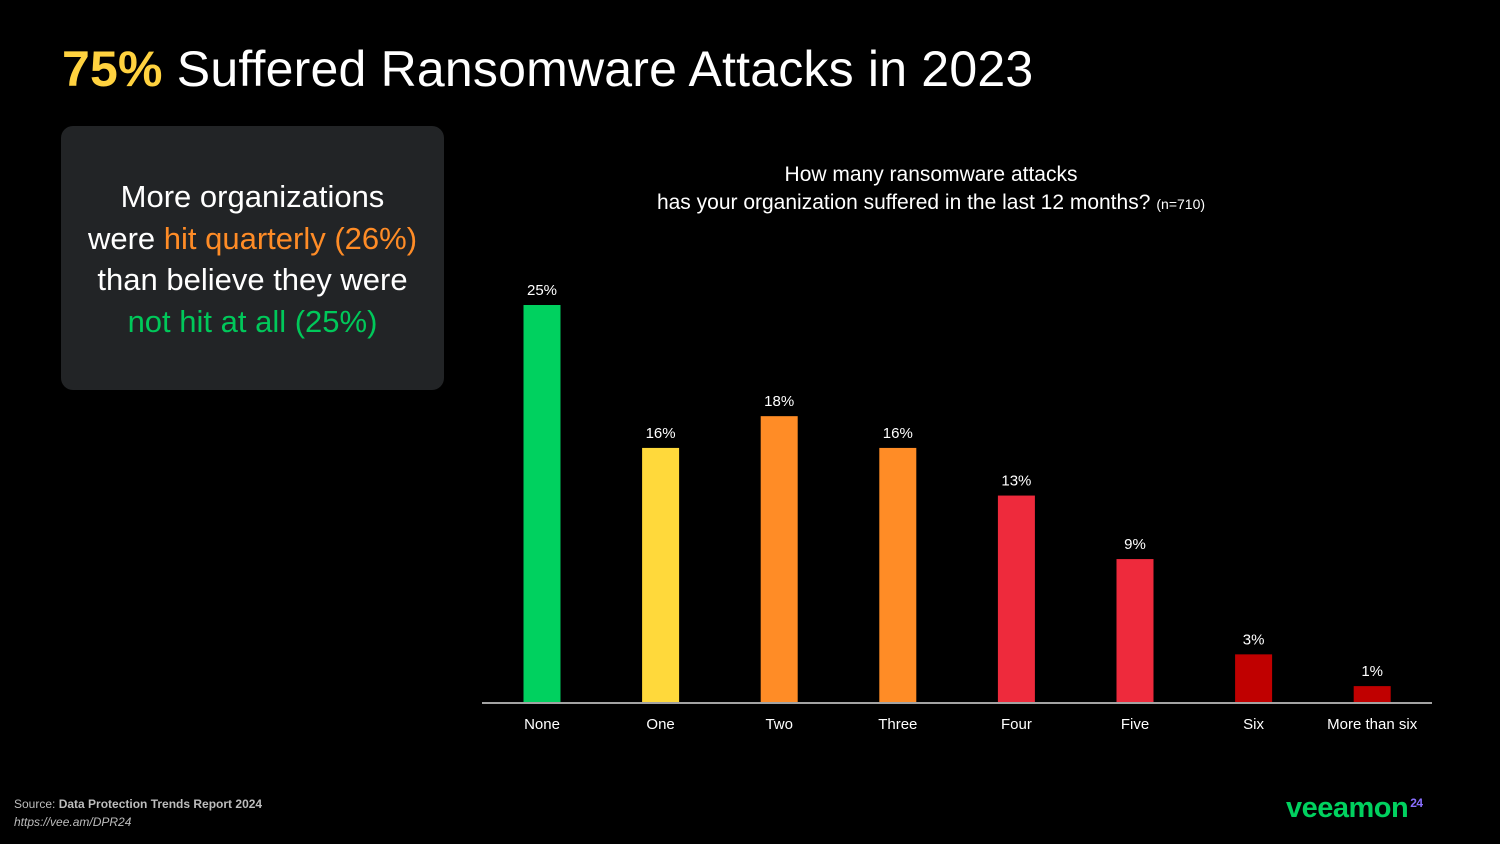  I want to click on slide-title: 75% Suffered Ransomware Attacks in 2023, so click(547, 69).